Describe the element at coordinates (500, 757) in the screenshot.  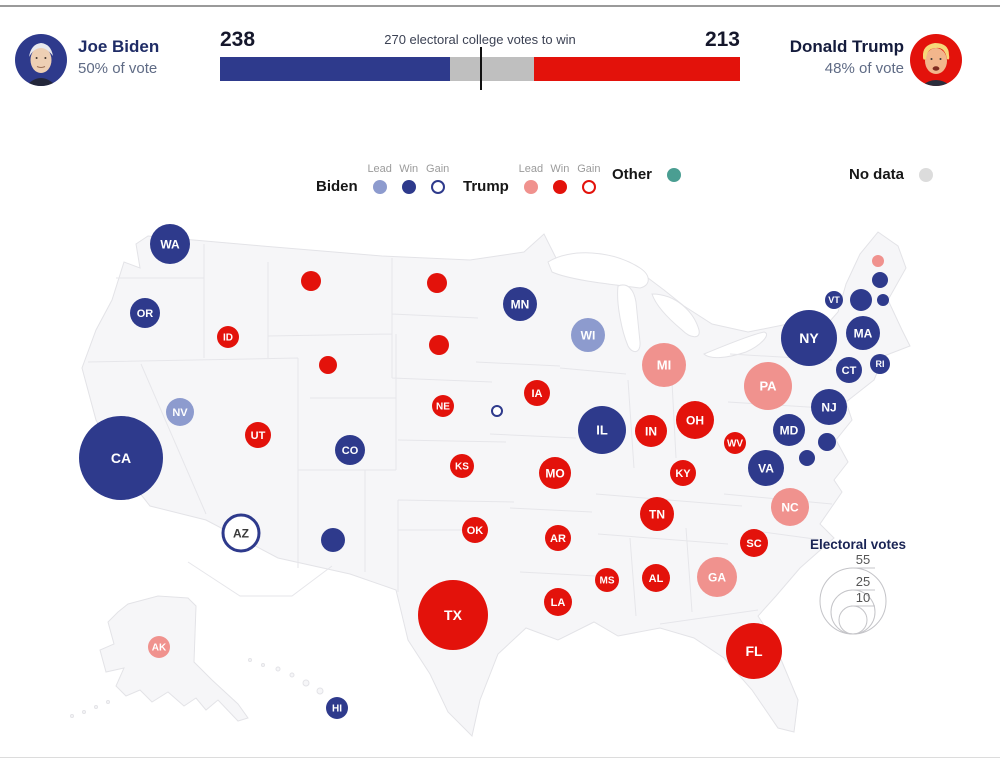
I see `bottom-rule` at that location.